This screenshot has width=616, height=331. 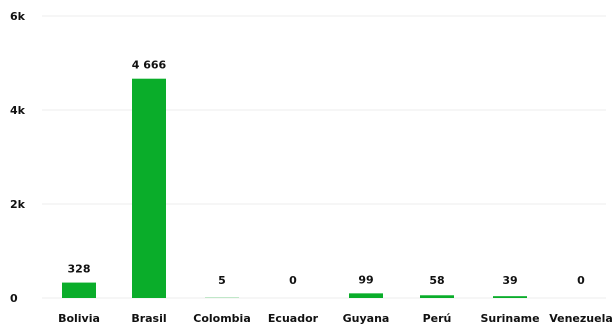 What do you see at coordinates (365, 279) in the screenshot?
I see `data-label: 99` at bounding box center [365, 279].